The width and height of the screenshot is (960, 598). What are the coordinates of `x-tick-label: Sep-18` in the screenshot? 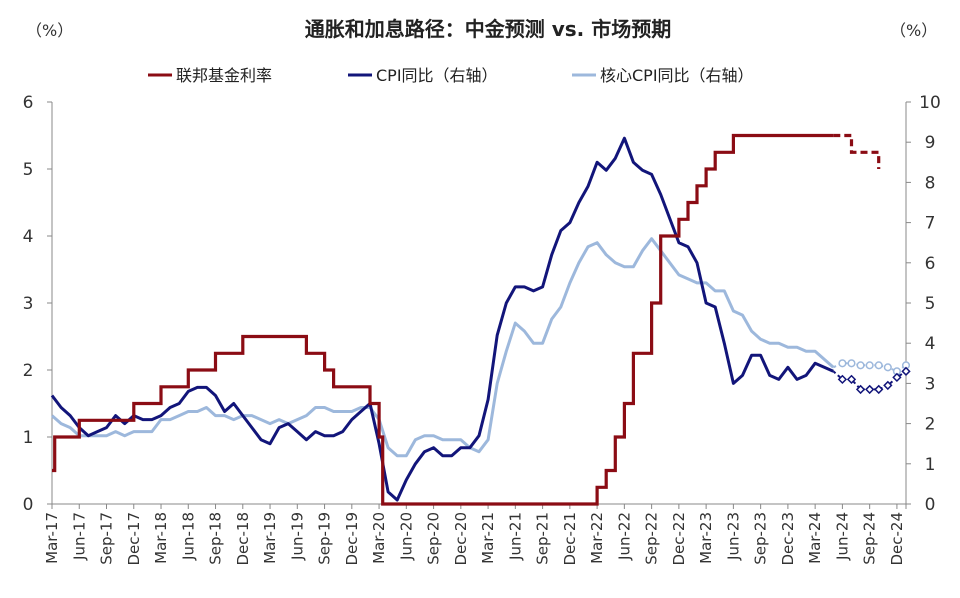 It's located at (216, 538).